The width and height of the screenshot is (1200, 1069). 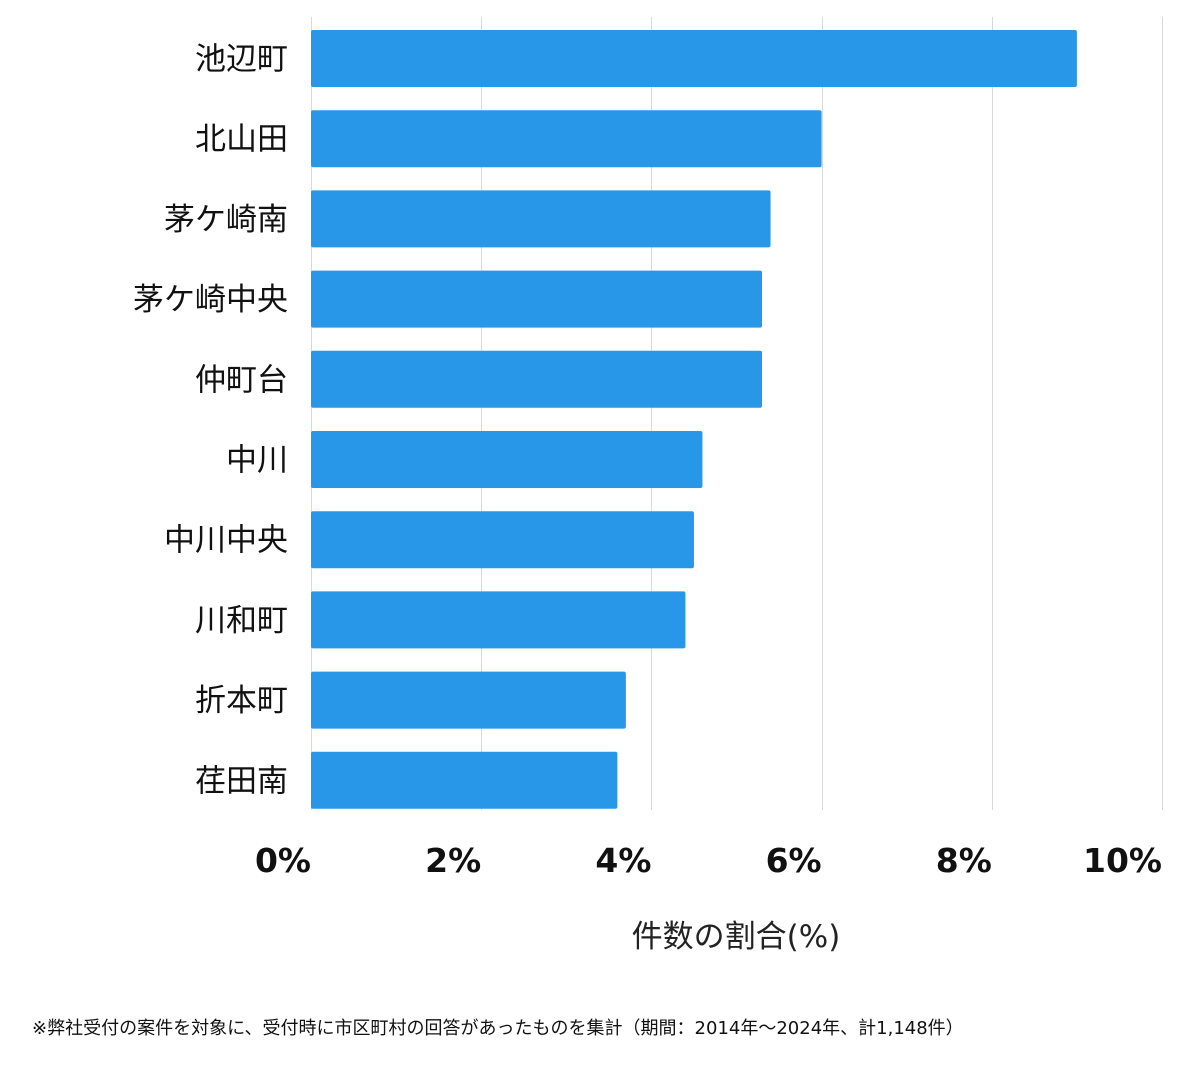 What do you see at coordinates (226, 220) in the screenshot?
I see `category-label-2: 茅ケ崎南` at bounding box center [226, 220].